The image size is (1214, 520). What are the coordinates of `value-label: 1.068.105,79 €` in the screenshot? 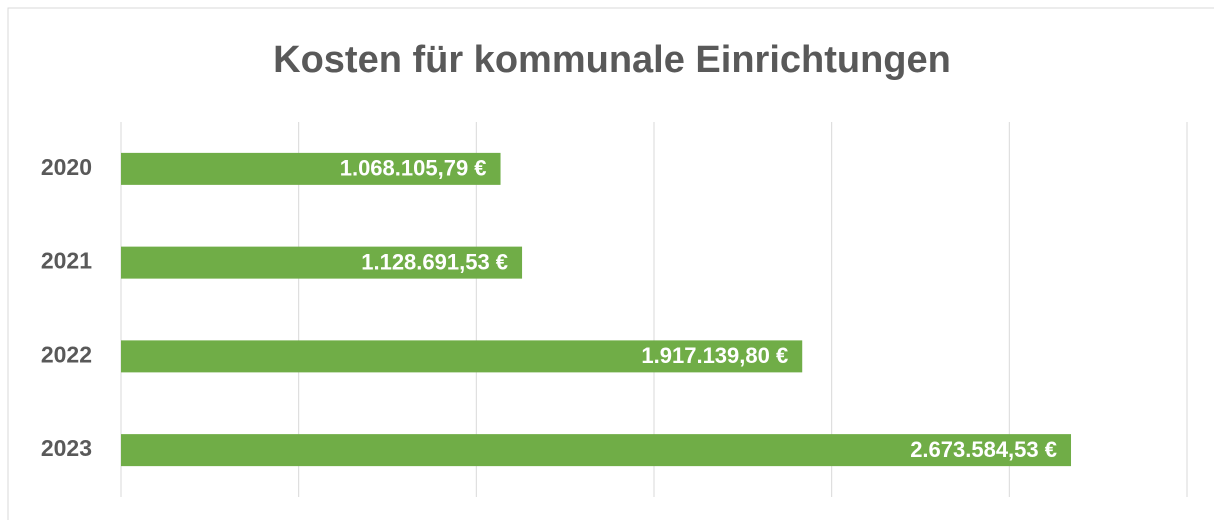 It's located at (413, 168).